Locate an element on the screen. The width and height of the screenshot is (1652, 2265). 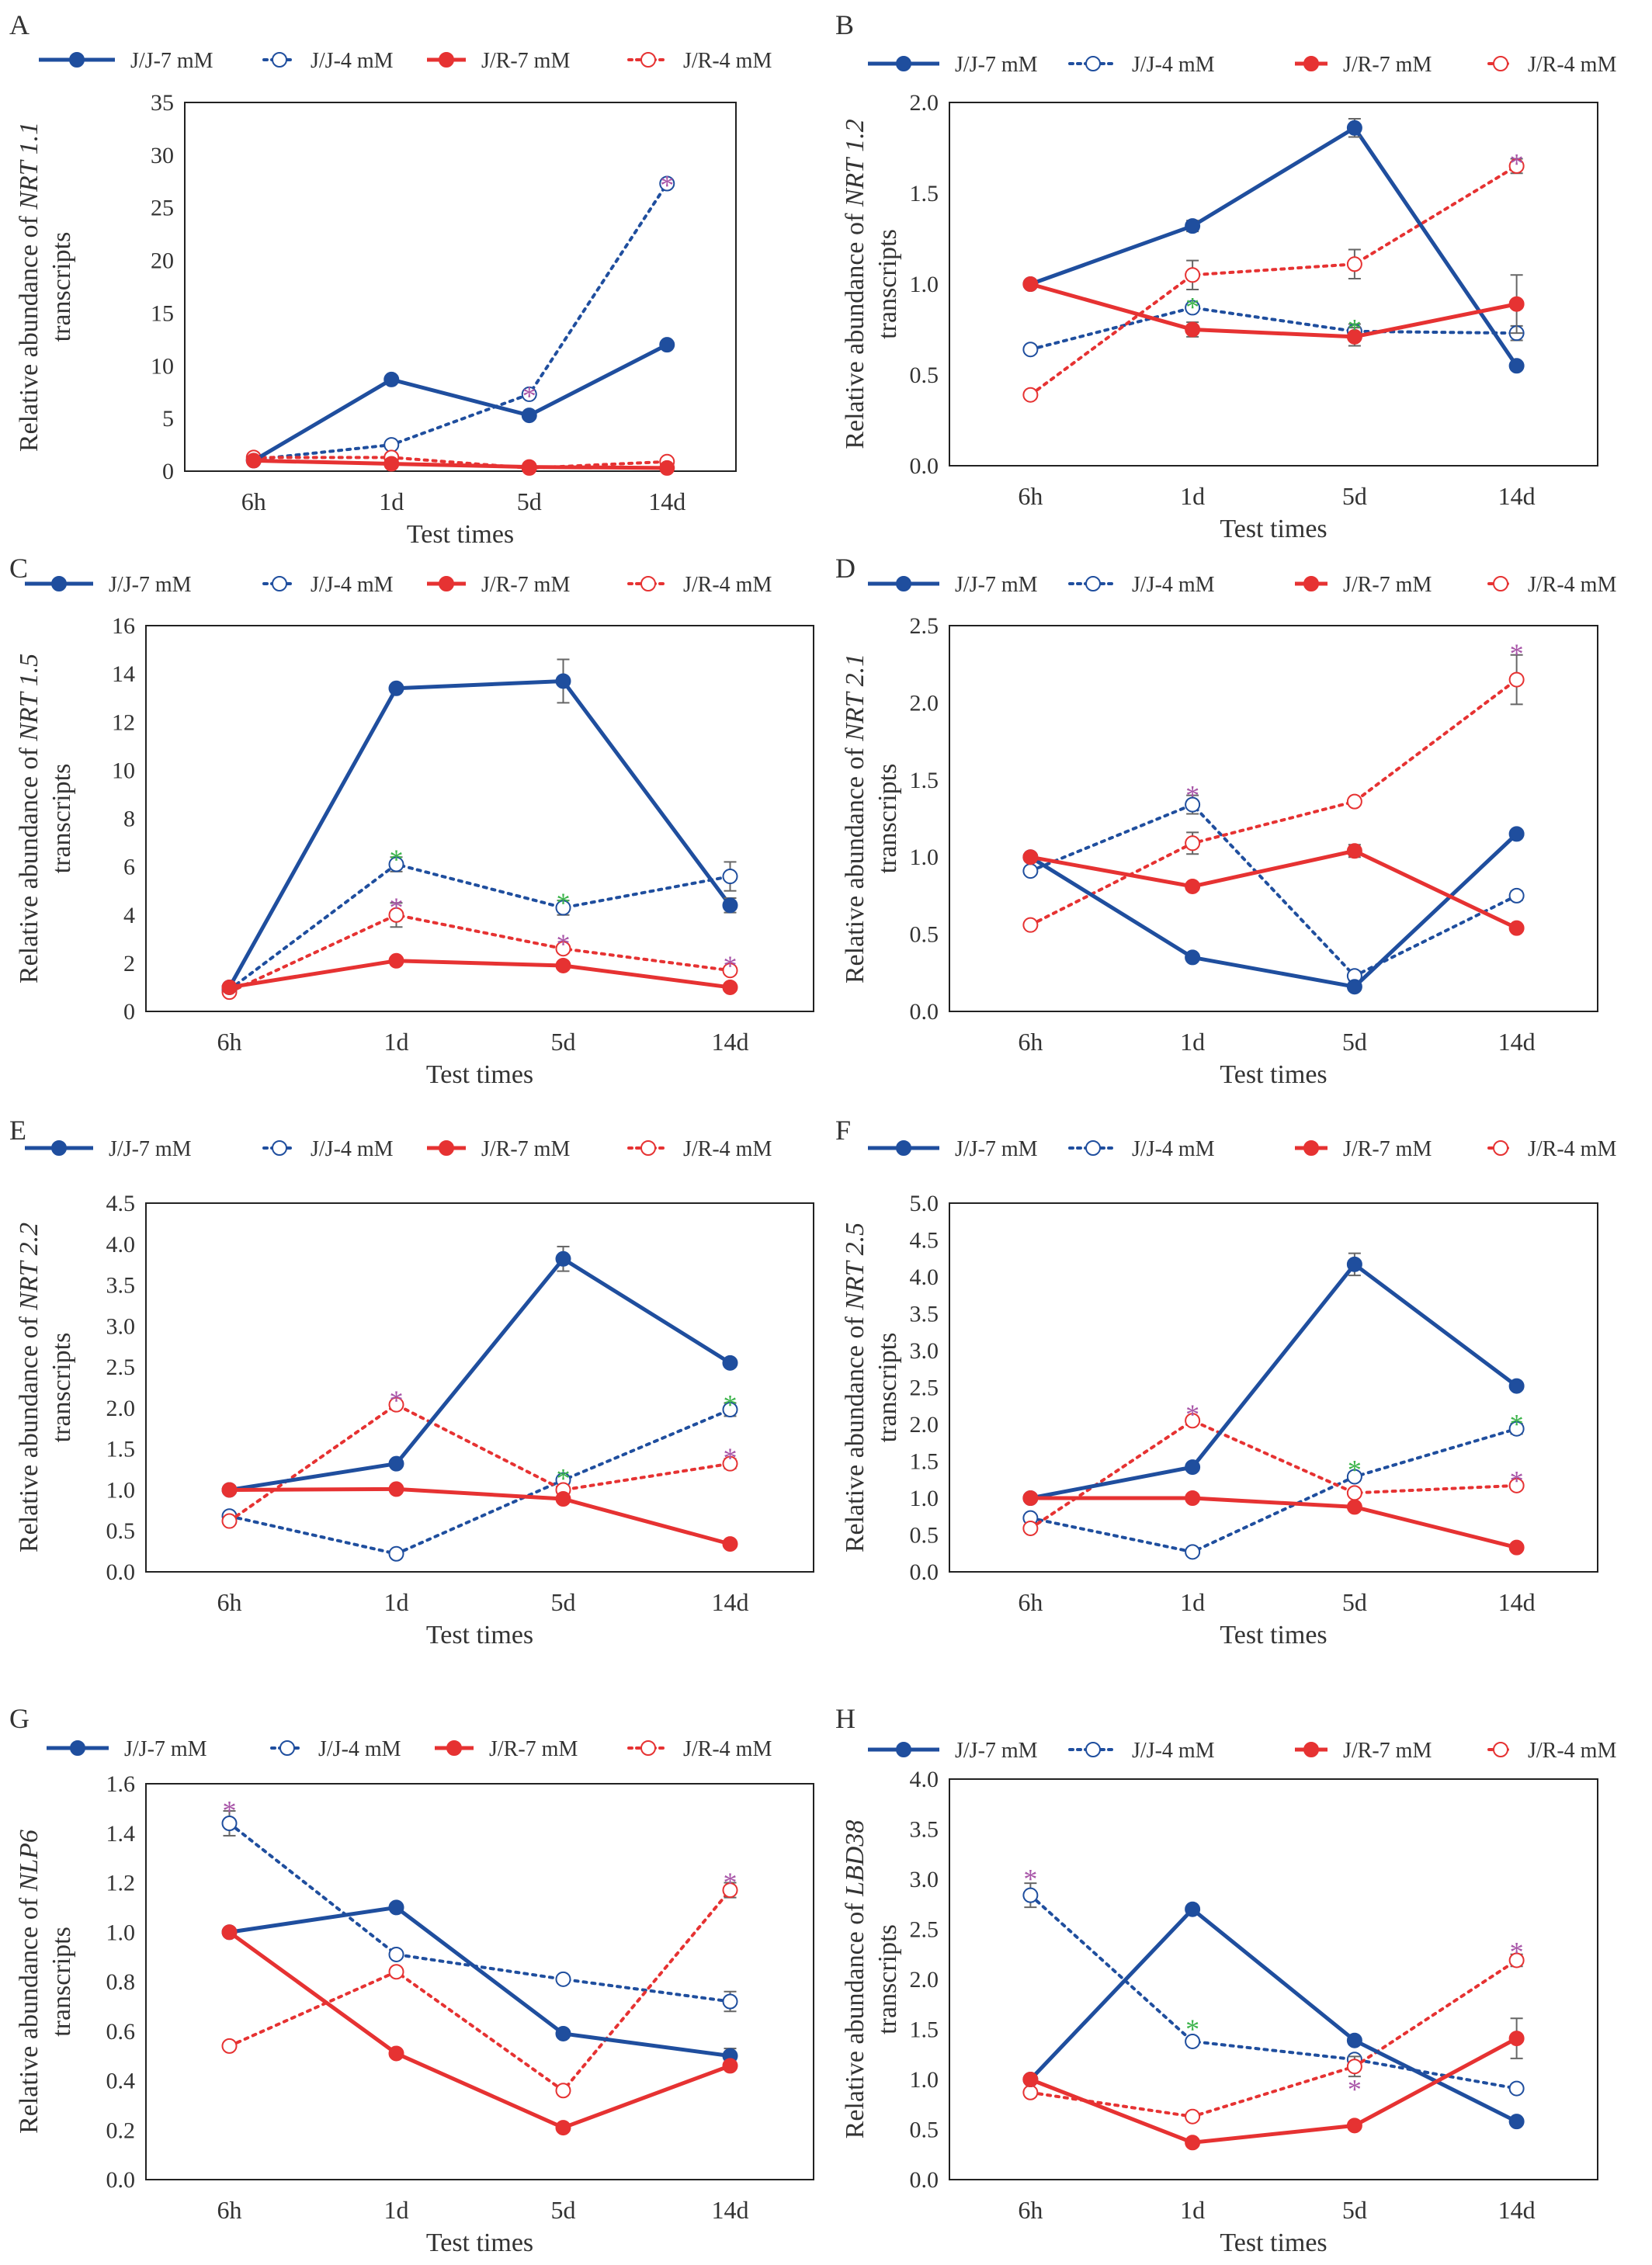
y-tick-label: 20 is located at coordinates (162, 261).